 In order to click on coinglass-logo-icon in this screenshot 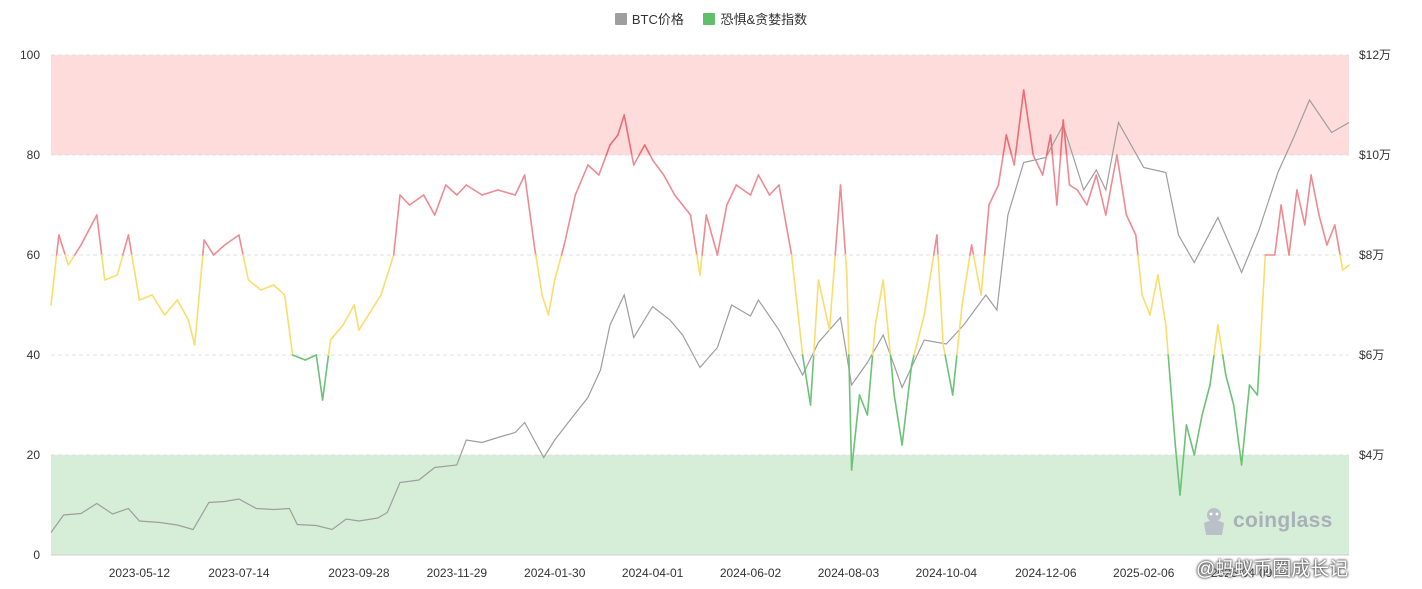, I will do `click(1214, 521)`.